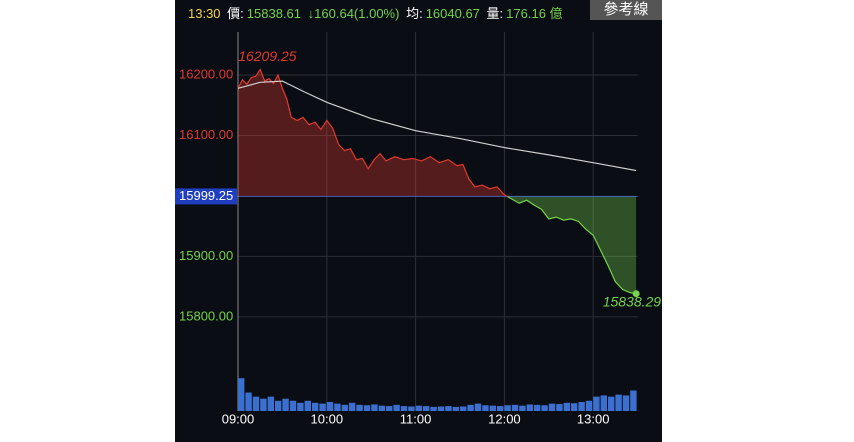 The width and height of the screenshot is (854, 442). I want to click on reference-label-bg, so click(206, 196).